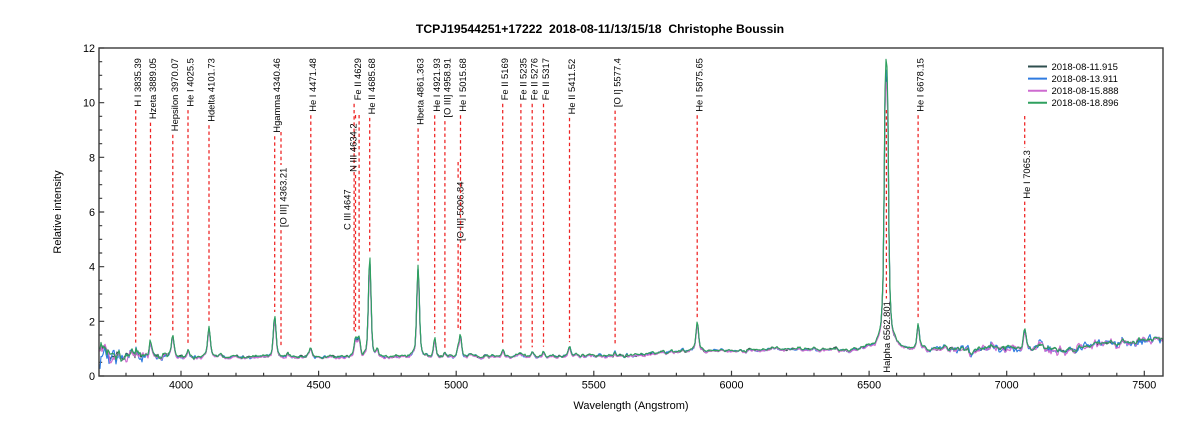  I want to click on svg-text: He I 6678.15, so click(920, 85).